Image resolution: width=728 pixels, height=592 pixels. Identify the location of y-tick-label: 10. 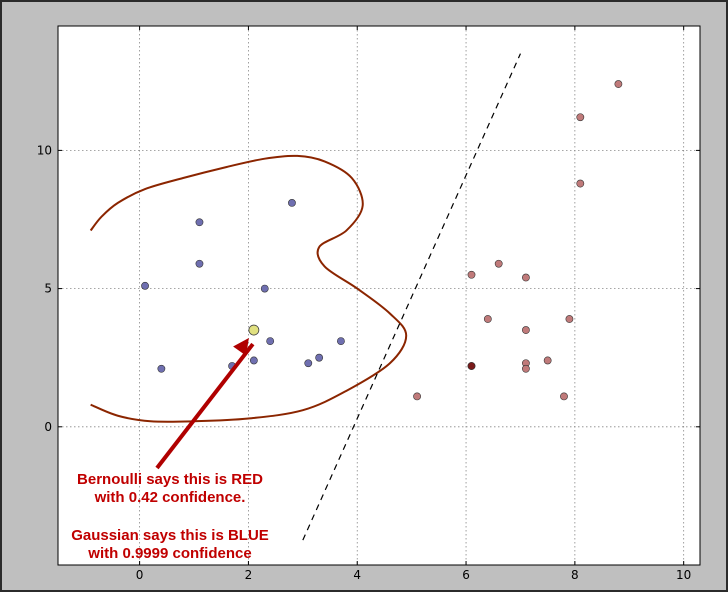
(44, 150).